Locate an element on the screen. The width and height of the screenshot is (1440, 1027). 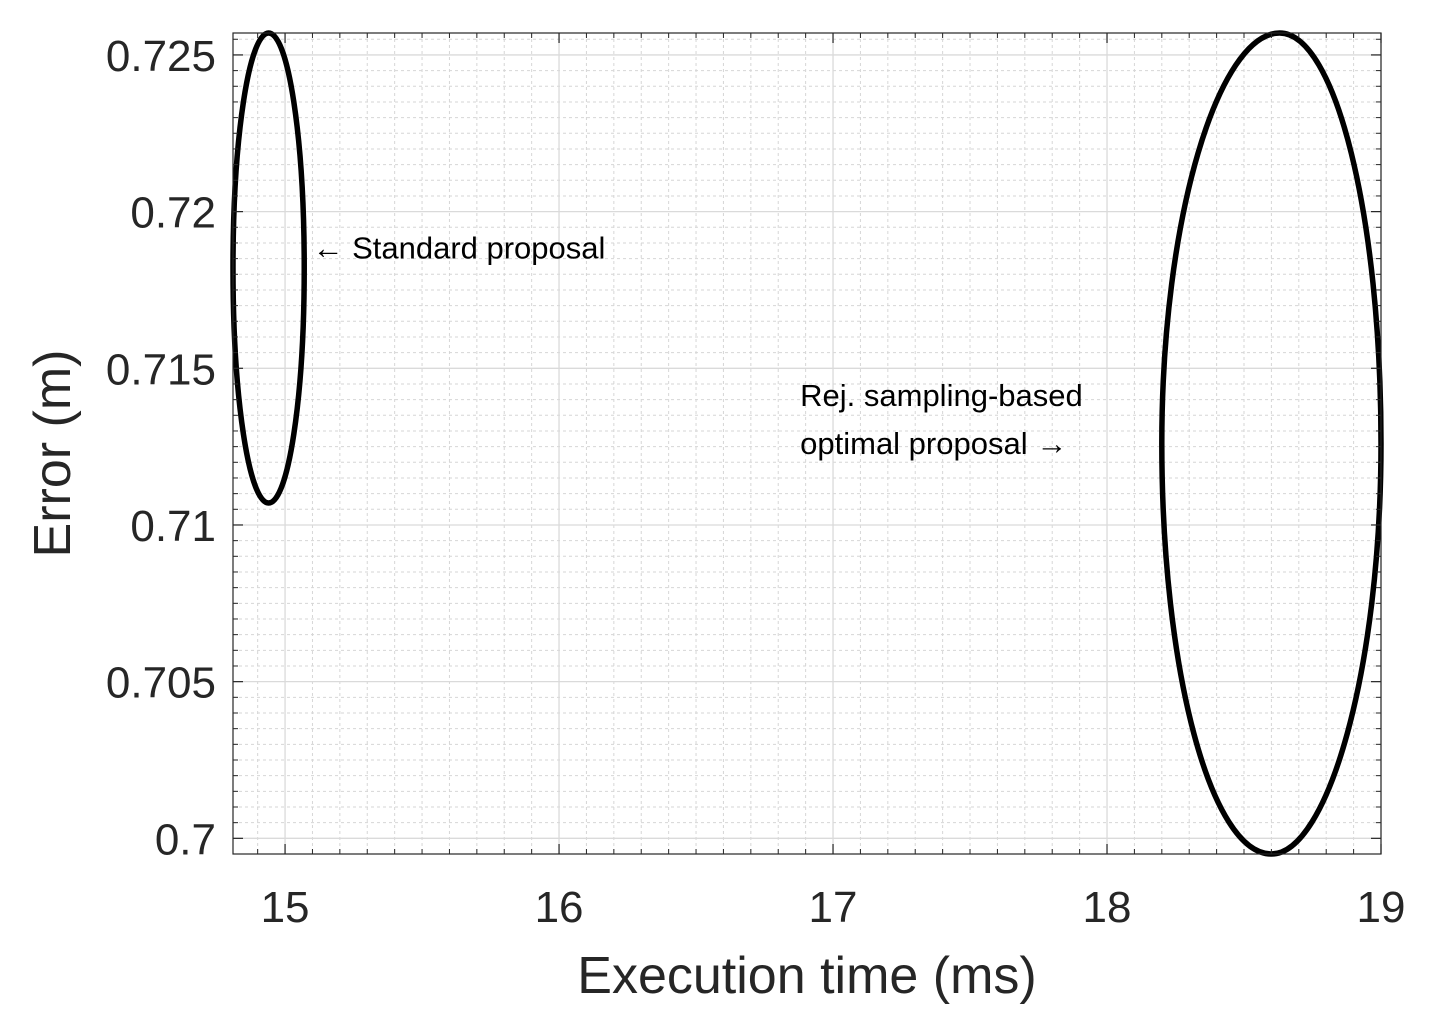
annotation-2-line-2: optimal proposal → is located at coordinates (933, 443).